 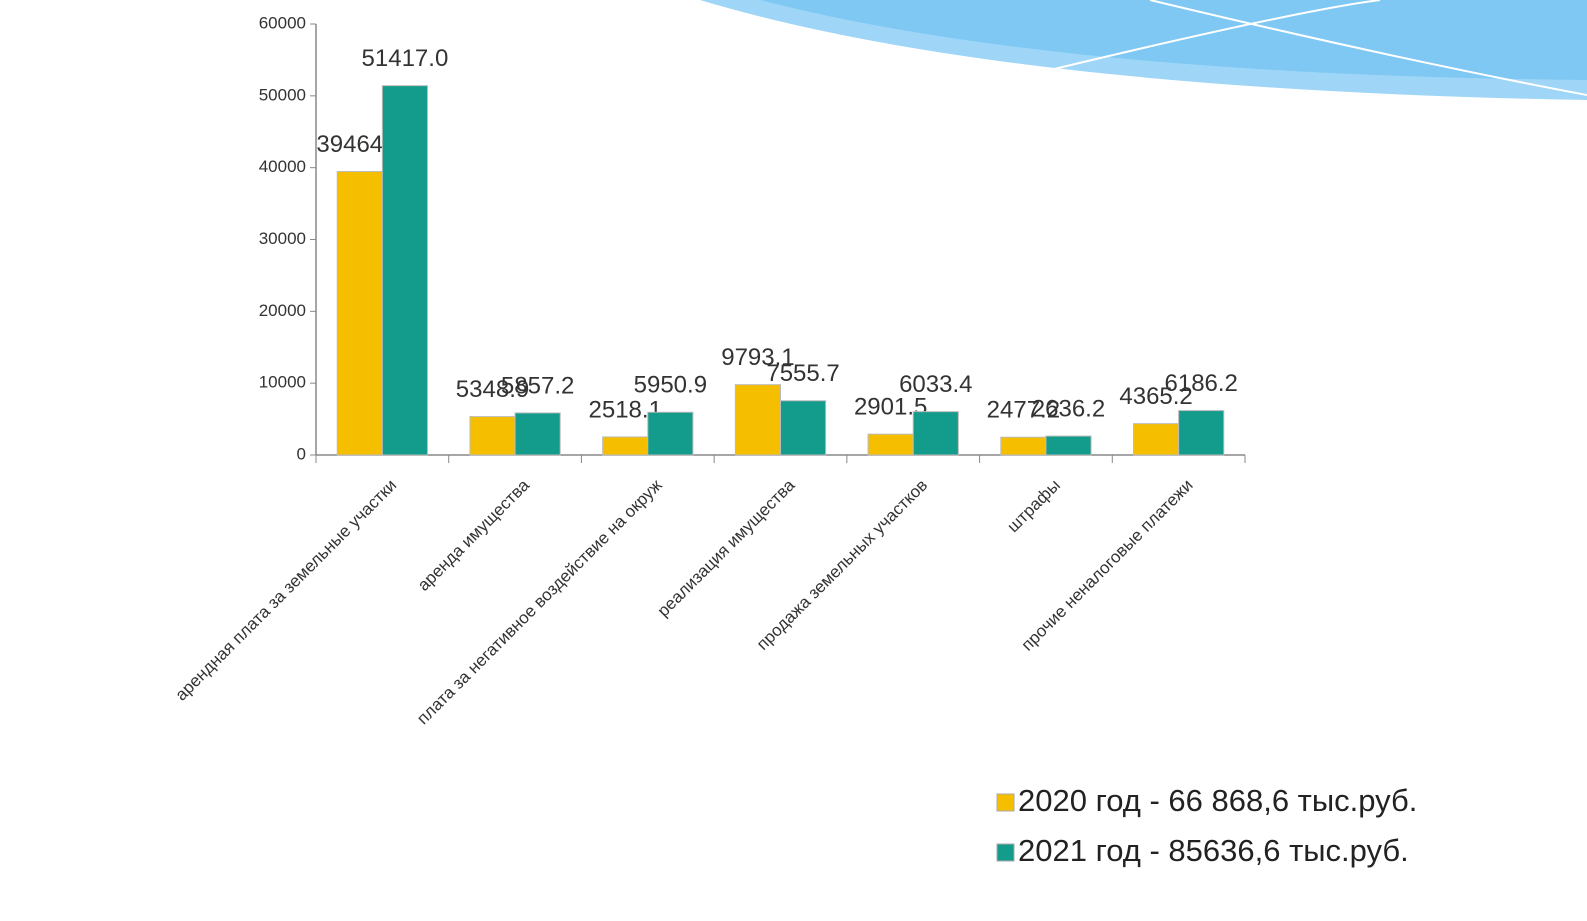 What do you see at coordinates (1213, 850) in the screenshot?
I see `legend-label: 2021 год - 85636,6 тыс.руб.` at bounding box center [1213, 850].